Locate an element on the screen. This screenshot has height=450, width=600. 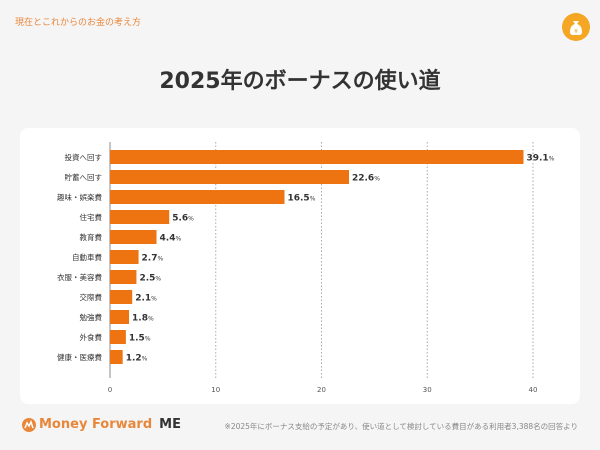
x-tick-label: 10 is located at coordinates (215, 390).